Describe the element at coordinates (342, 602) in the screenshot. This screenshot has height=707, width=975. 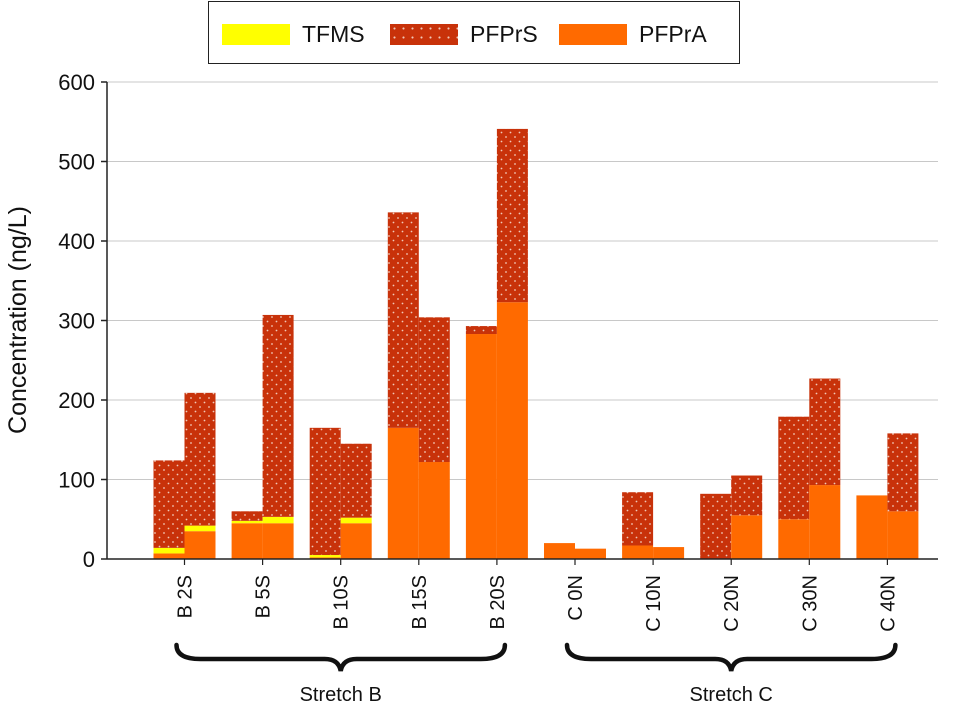
I see `x-category-label: B 10S` at that location.